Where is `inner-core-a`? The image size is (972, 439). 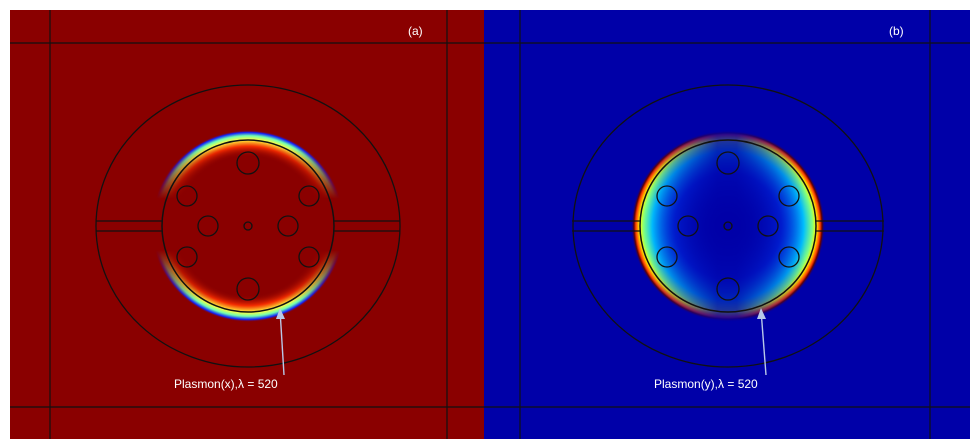
inner-core-a is located at coordinates (248, 226).